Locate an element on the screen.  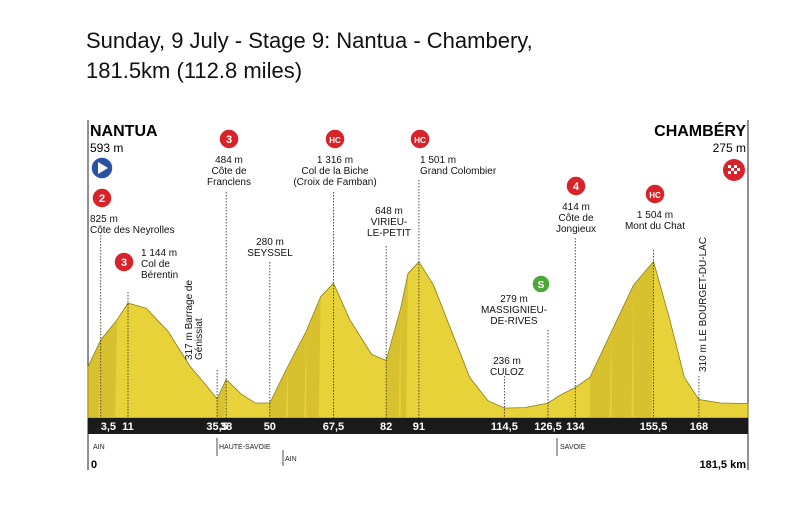
climb-label: Bérentin is located at coordinates (159, 275).